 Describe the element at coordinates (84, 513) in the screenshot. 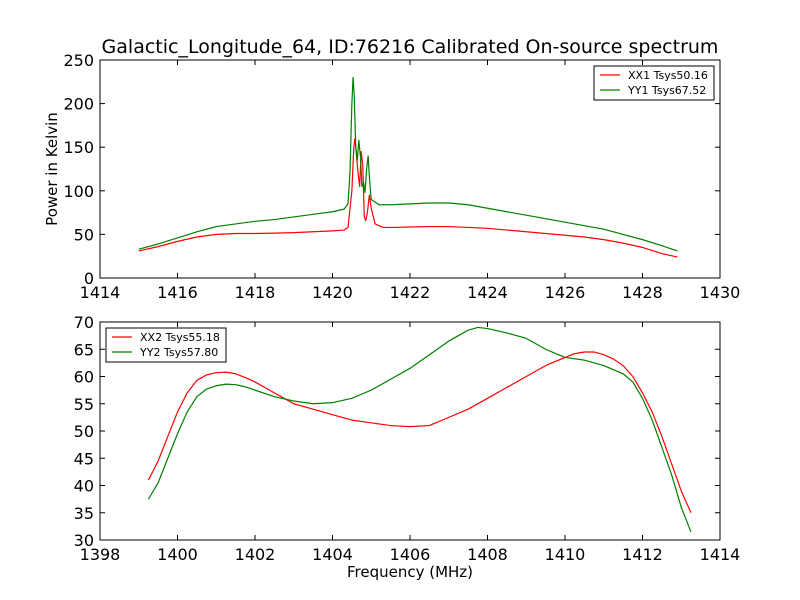

I see `y-tick-label: 35` at that location.